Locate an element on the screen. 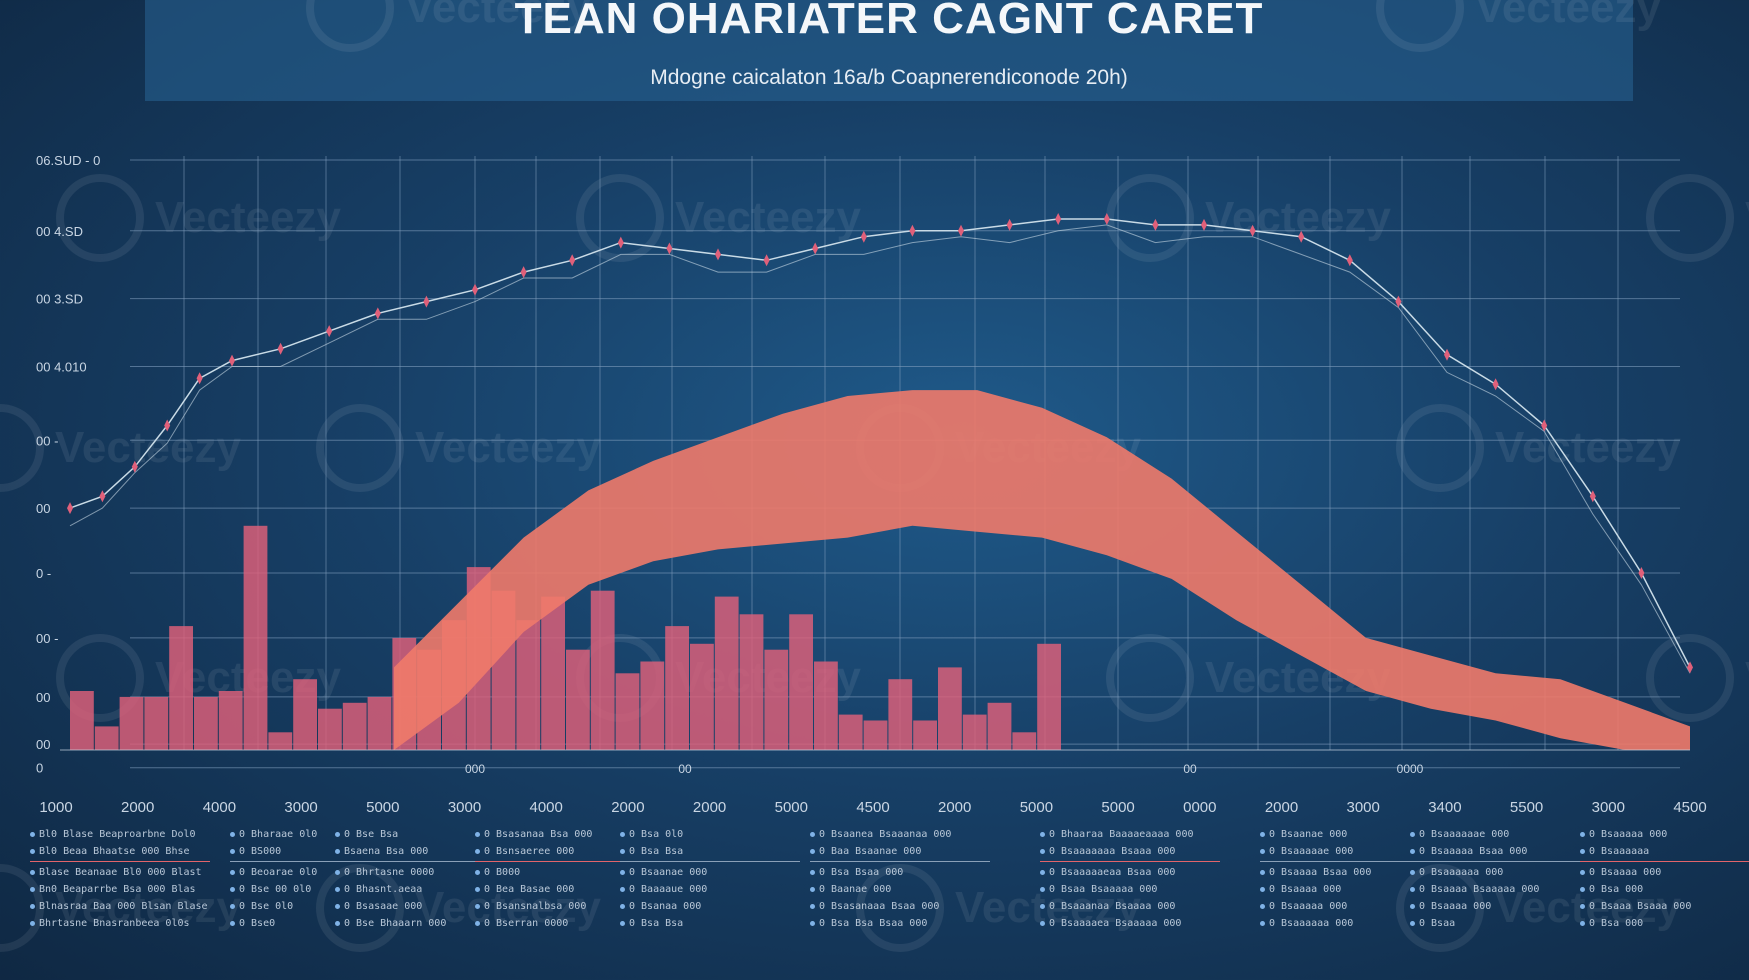 The height and width of the screenshot is (980, 1749). footer-row: 0 Bsasaae 000 is located at coordinates (425, 906).